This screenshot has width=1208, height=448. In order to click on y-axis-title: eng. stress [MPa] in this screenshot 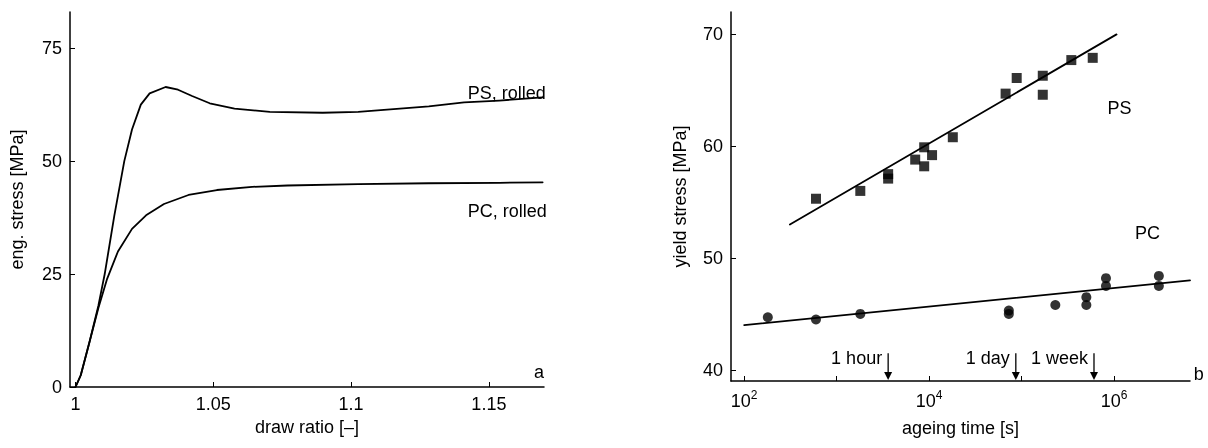, I will do `click(17, 199)`.